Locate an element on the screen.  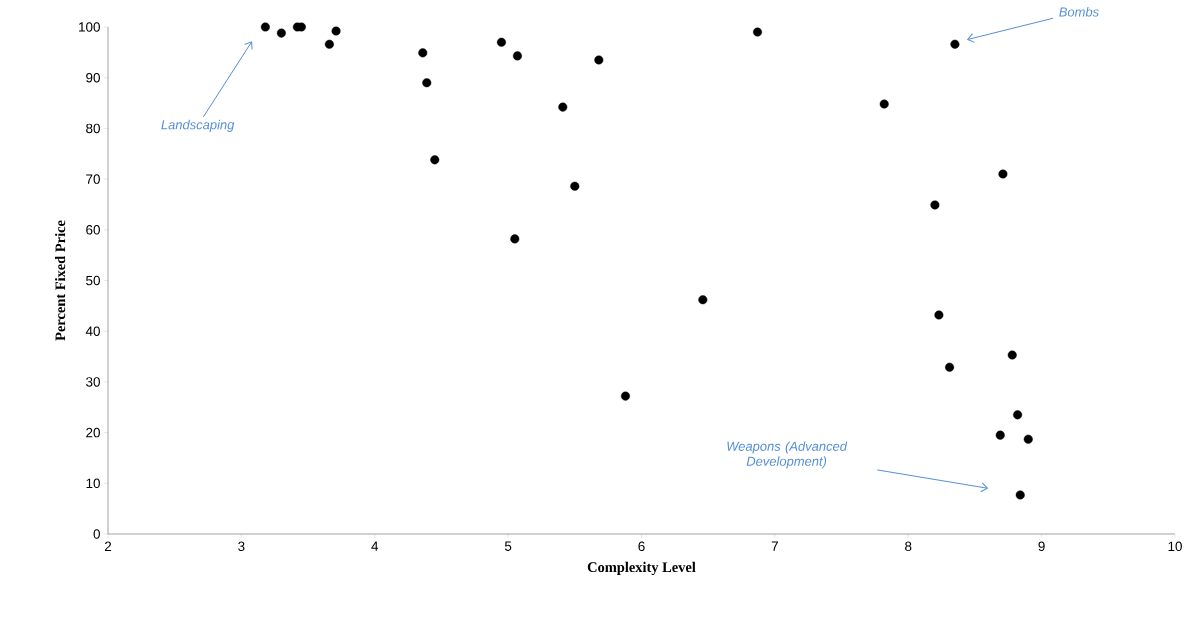
y-tick-label: 60 is located at coordinates (93, 230).